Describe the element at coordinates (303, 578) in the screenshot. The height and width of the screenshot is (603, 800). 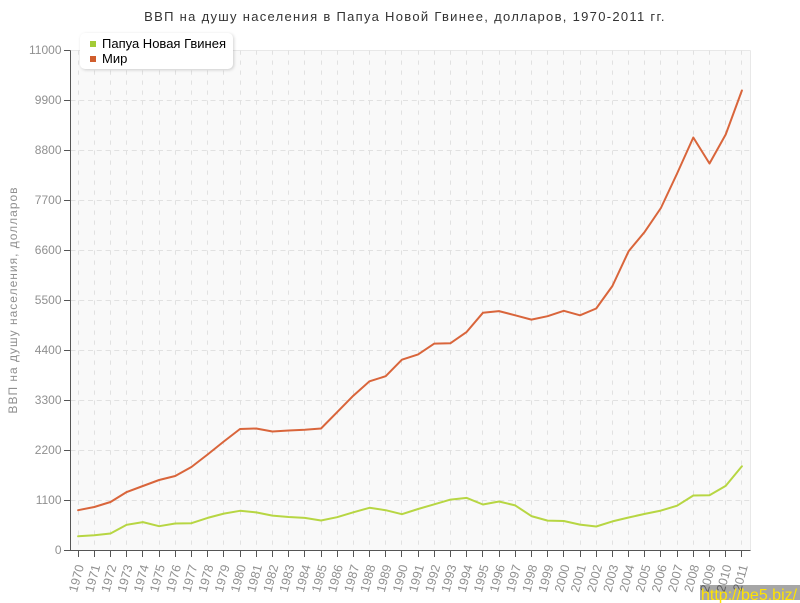
I see `svg-text: 1984` at that location.